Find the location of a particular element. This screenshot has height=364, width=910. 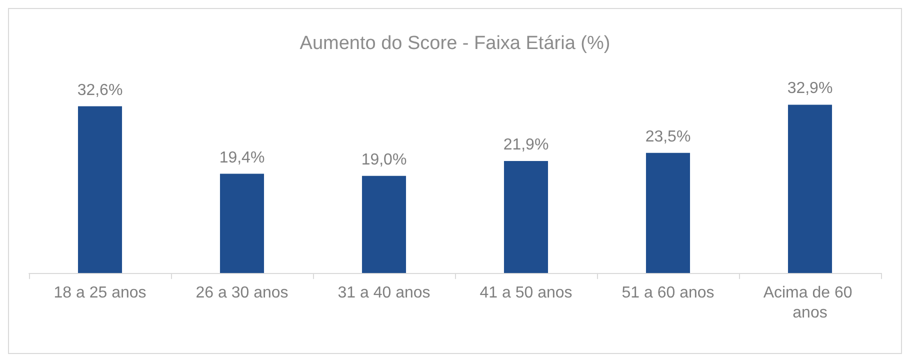

data-label: 19,0% is located at coordinates (384, 159).